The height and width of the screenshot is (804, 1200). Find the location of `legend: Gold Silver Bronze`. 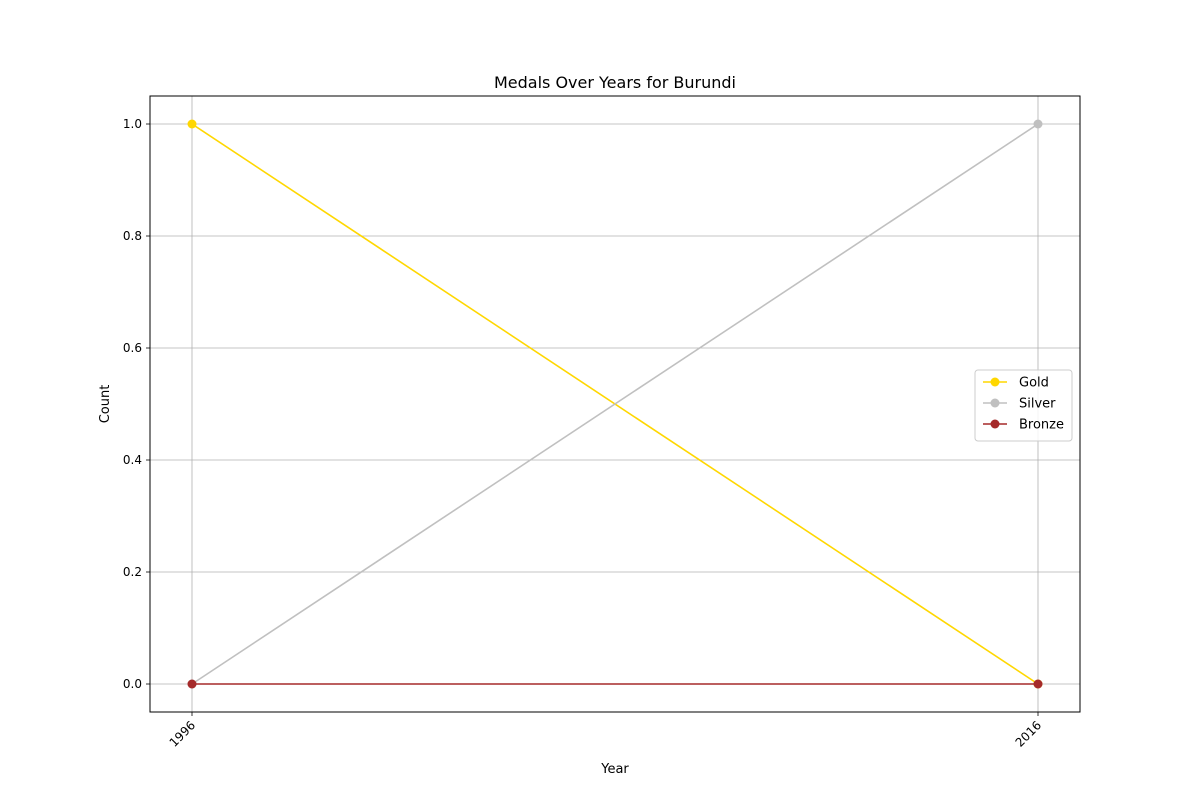

legend: Gold Silver Bronze is located at coordinates (1023, 405).